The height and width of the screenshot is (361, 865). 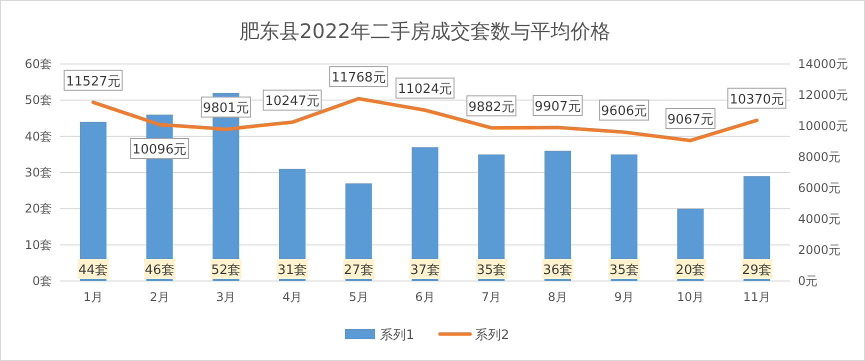 I want to click on x-tick-label: 5月, so click(x=358, y=297).